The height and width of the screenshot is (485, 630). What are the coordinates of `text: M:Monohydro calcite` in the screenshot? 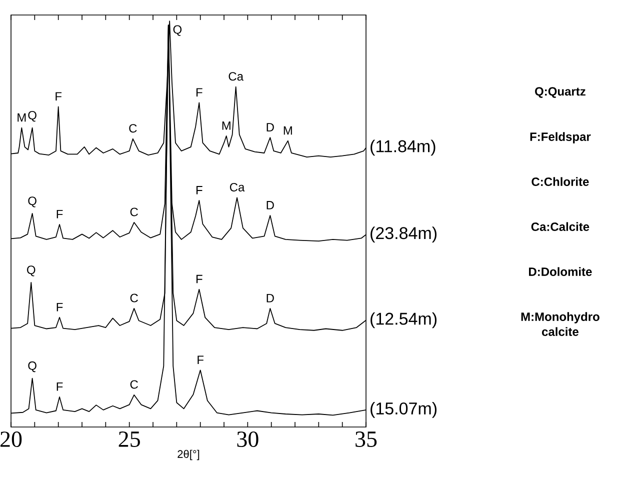 It's located at (560, 324).